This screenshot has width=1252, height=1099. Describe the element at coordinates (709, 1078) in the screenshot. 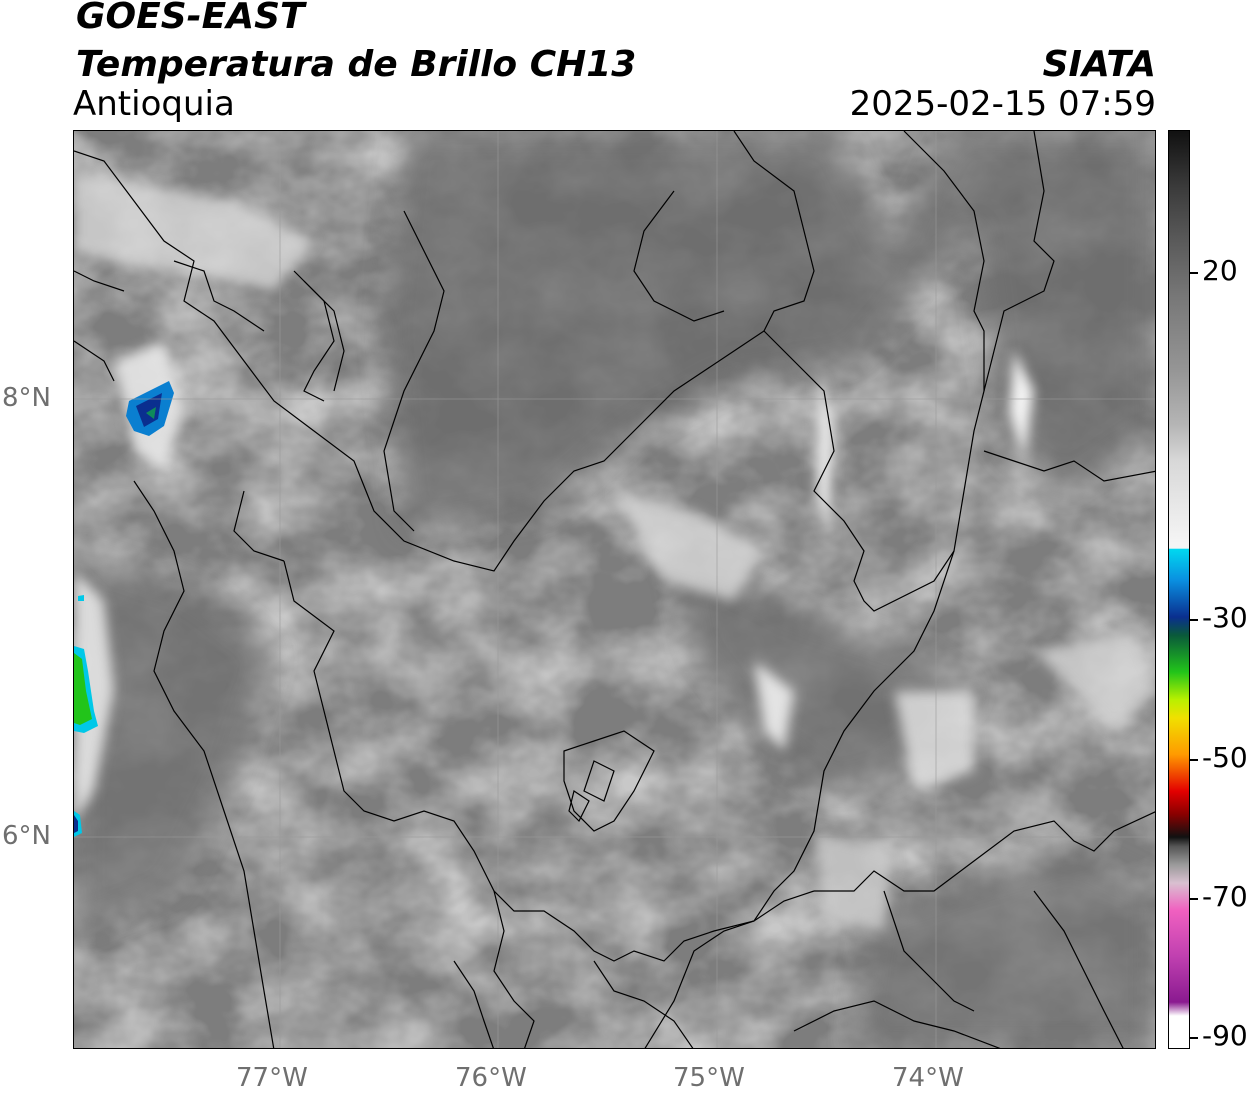

I see `lon-label-75w: 75°W` at that location.